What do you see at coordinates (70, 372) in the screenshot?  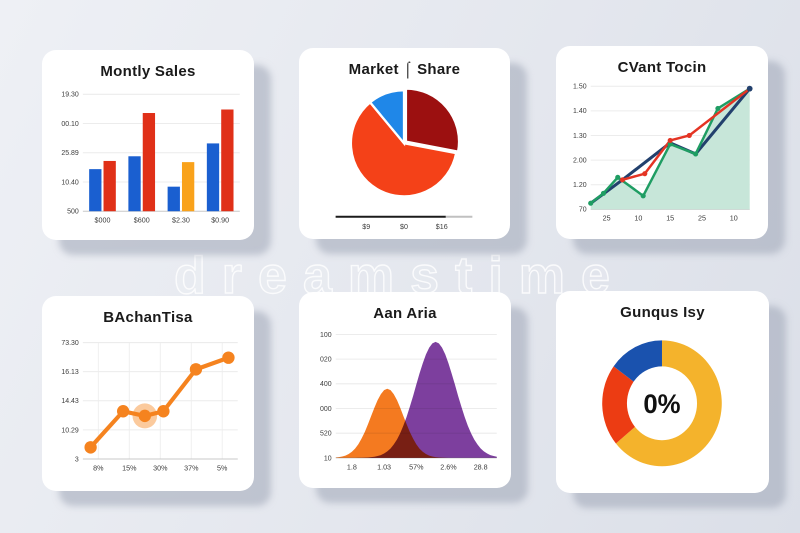 I see `svg-text: 16.13` at bounding box center [70, 372].